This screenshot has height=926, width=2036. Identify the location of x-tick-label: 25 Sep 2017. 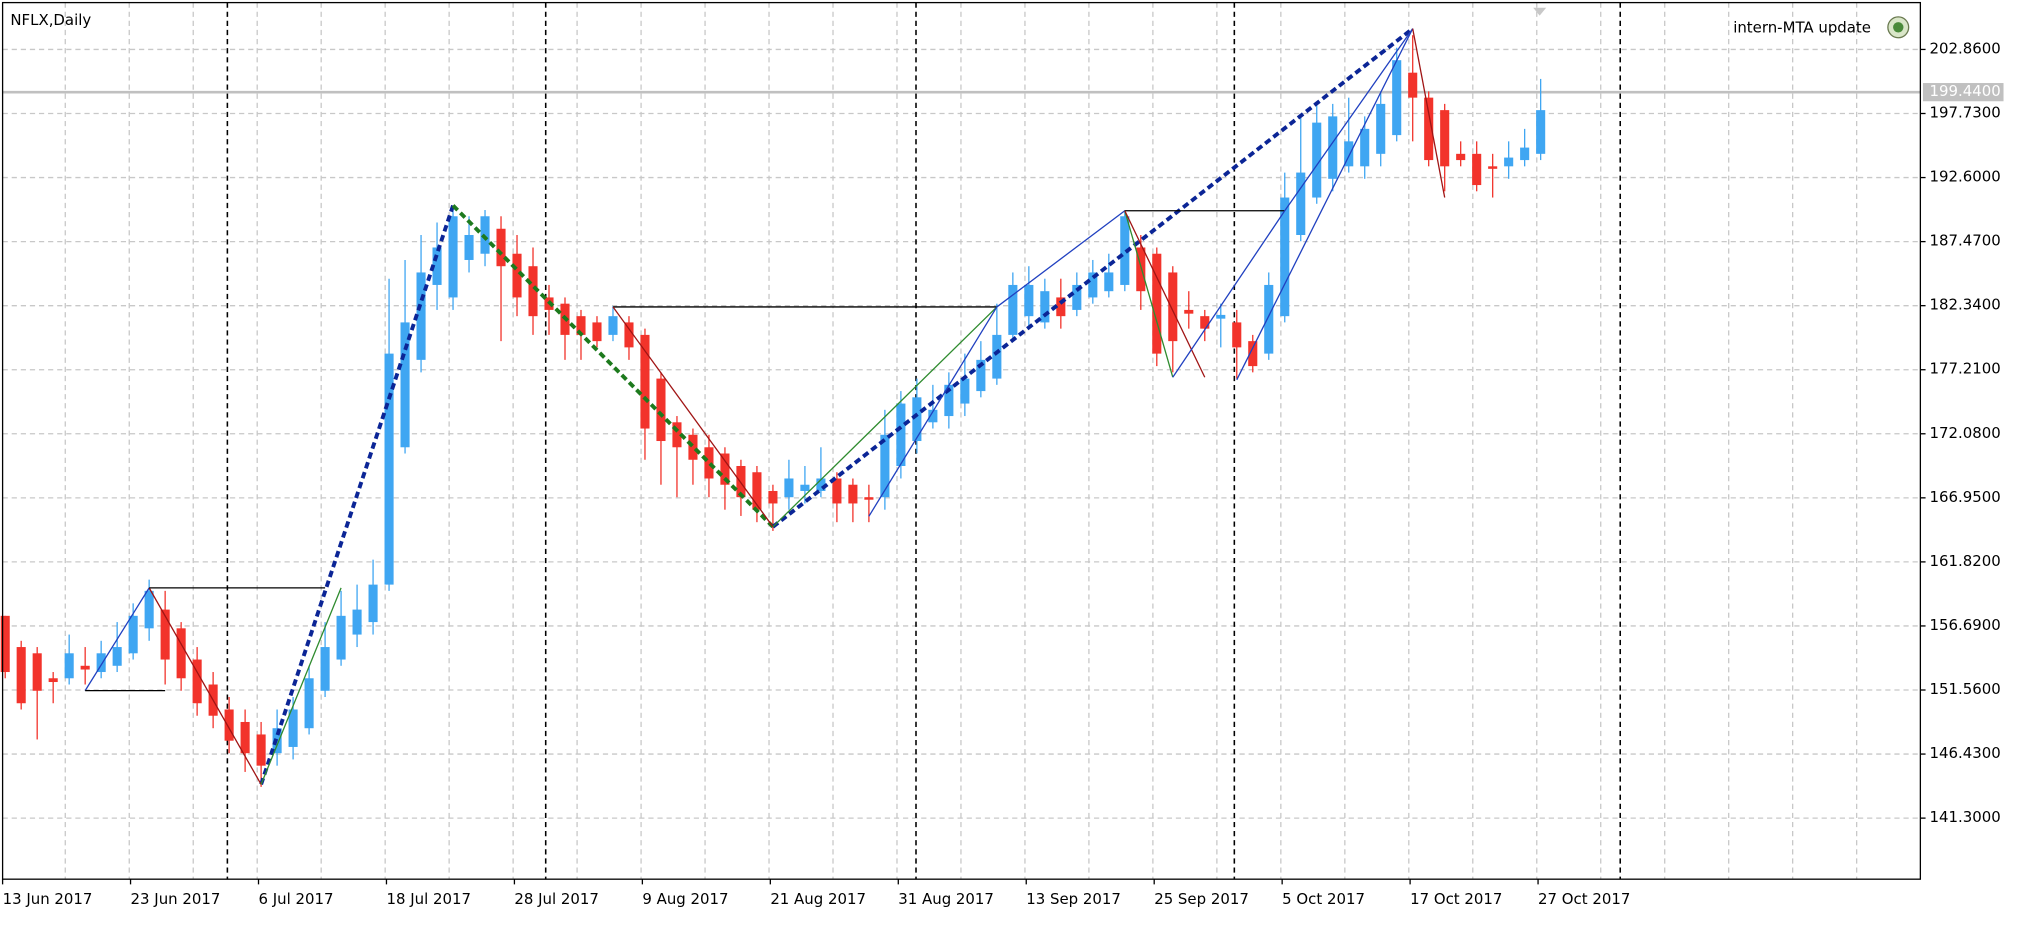
(1201, 899).